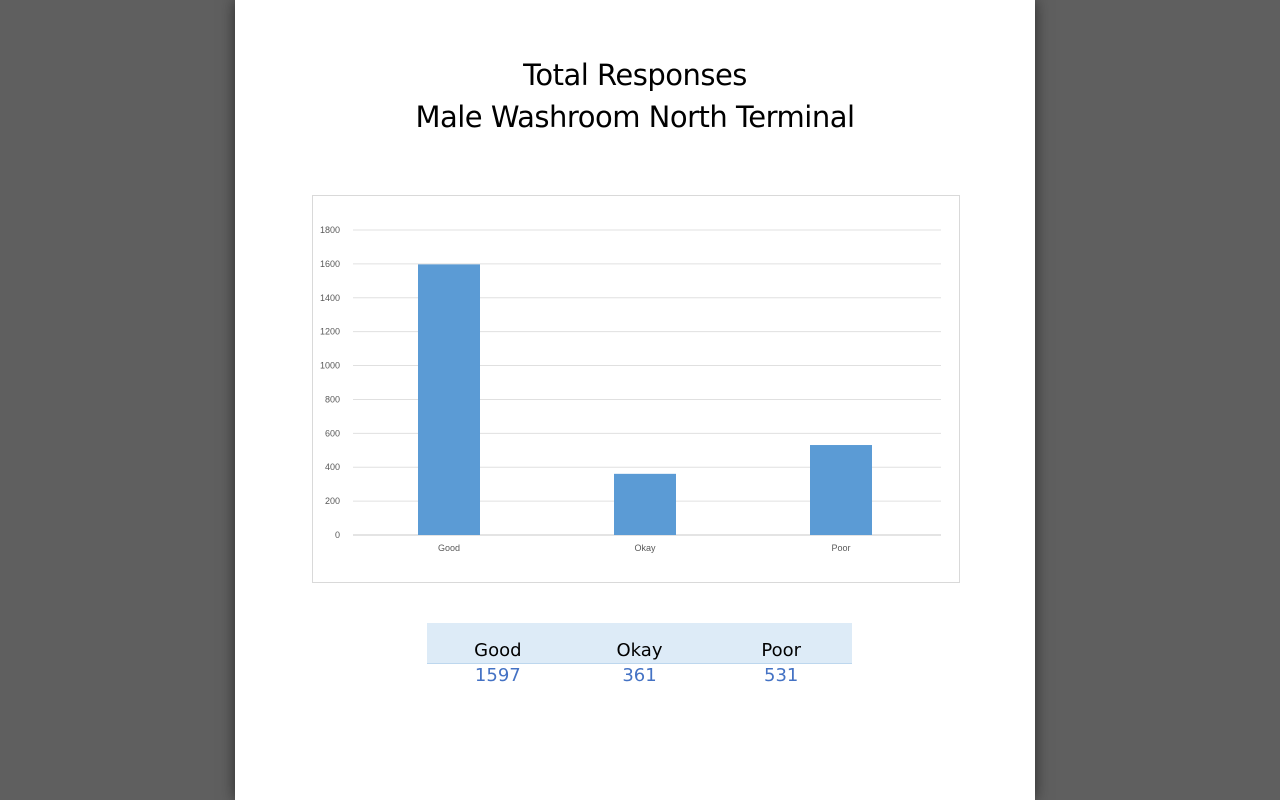 Image resolution: width=1280 pixels, height=800 pixels. I want to click on summary-header-good: Good, so click(498, 650).